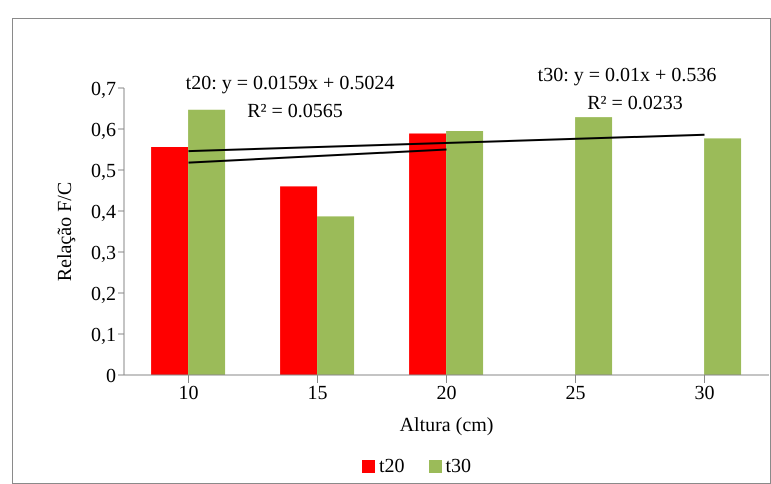 Image resolution: width=771 pixels, height=484 pixels. I want to click on annotation: R² = 0.0565, so click(295, 111).